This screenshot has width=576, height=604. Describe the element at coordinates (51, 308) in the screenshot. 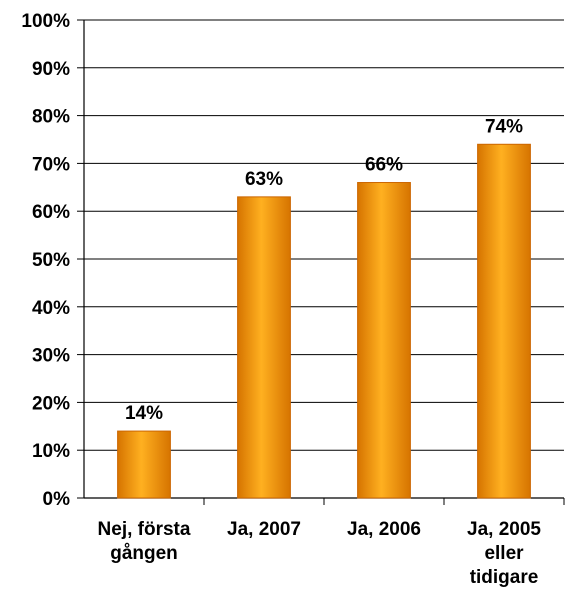

I see `y-tick-label: 40%` at that location.